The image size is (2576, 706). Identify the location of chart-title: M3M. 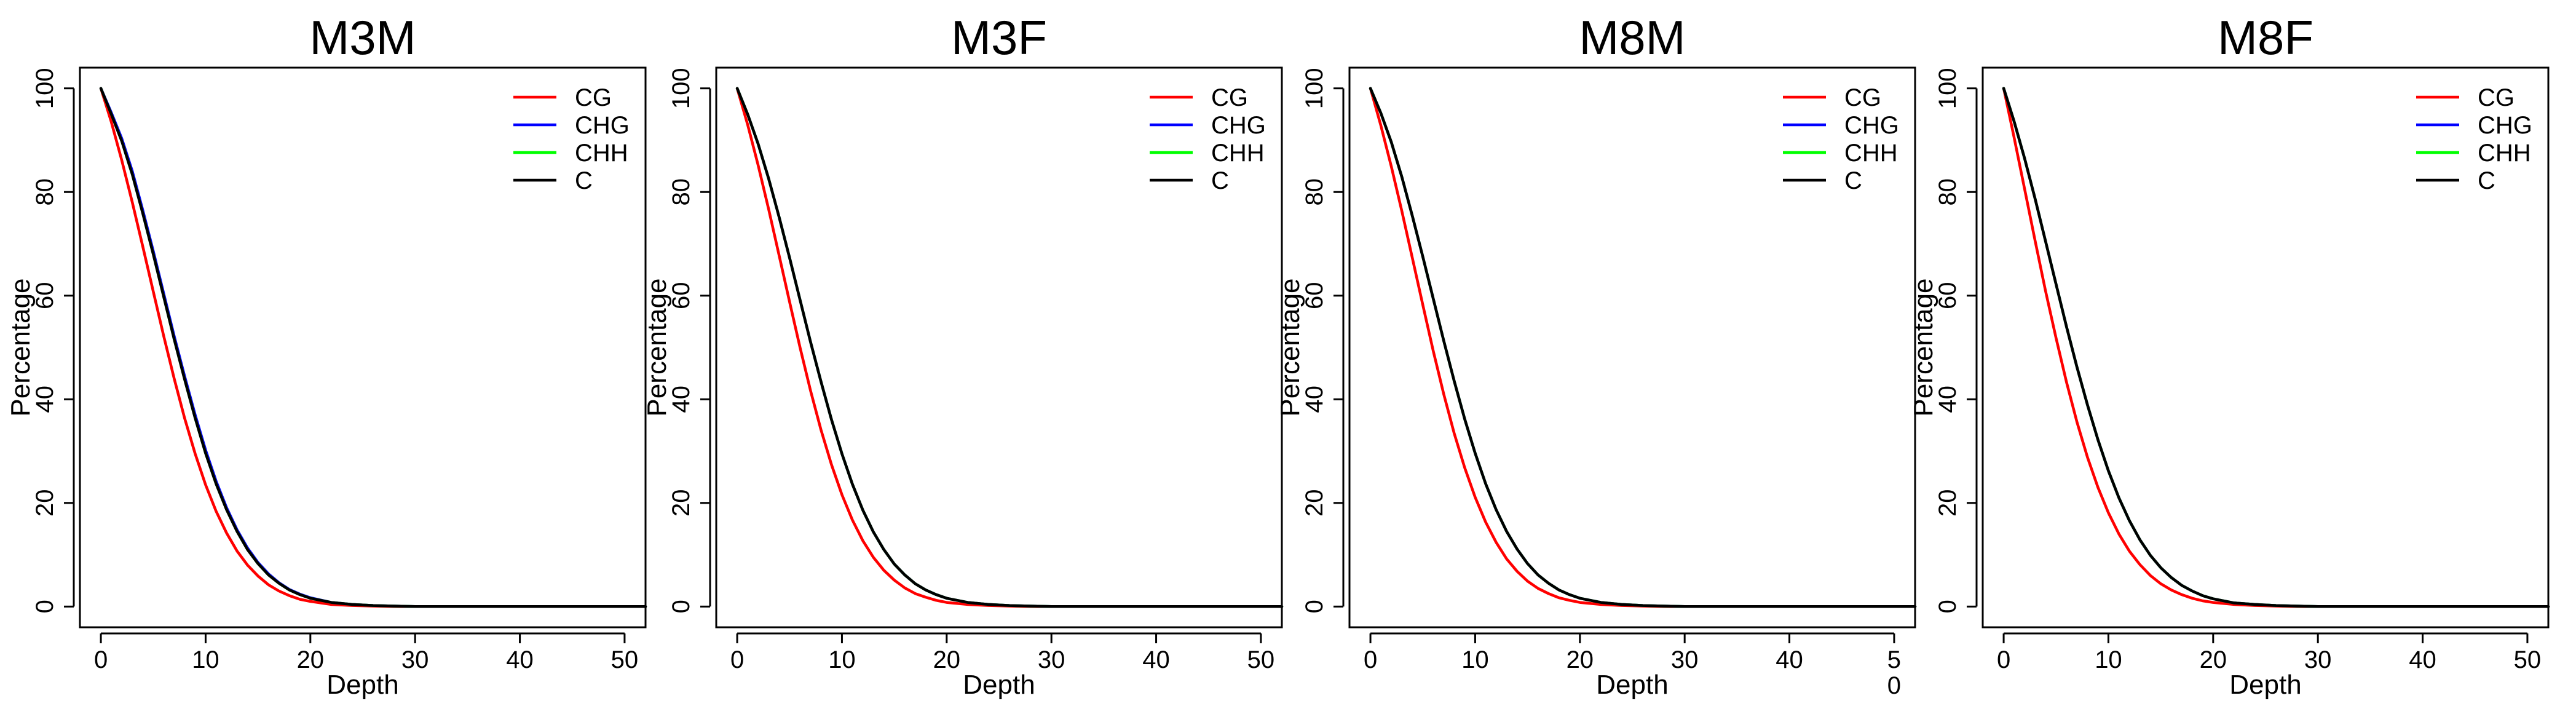
(362, 37).